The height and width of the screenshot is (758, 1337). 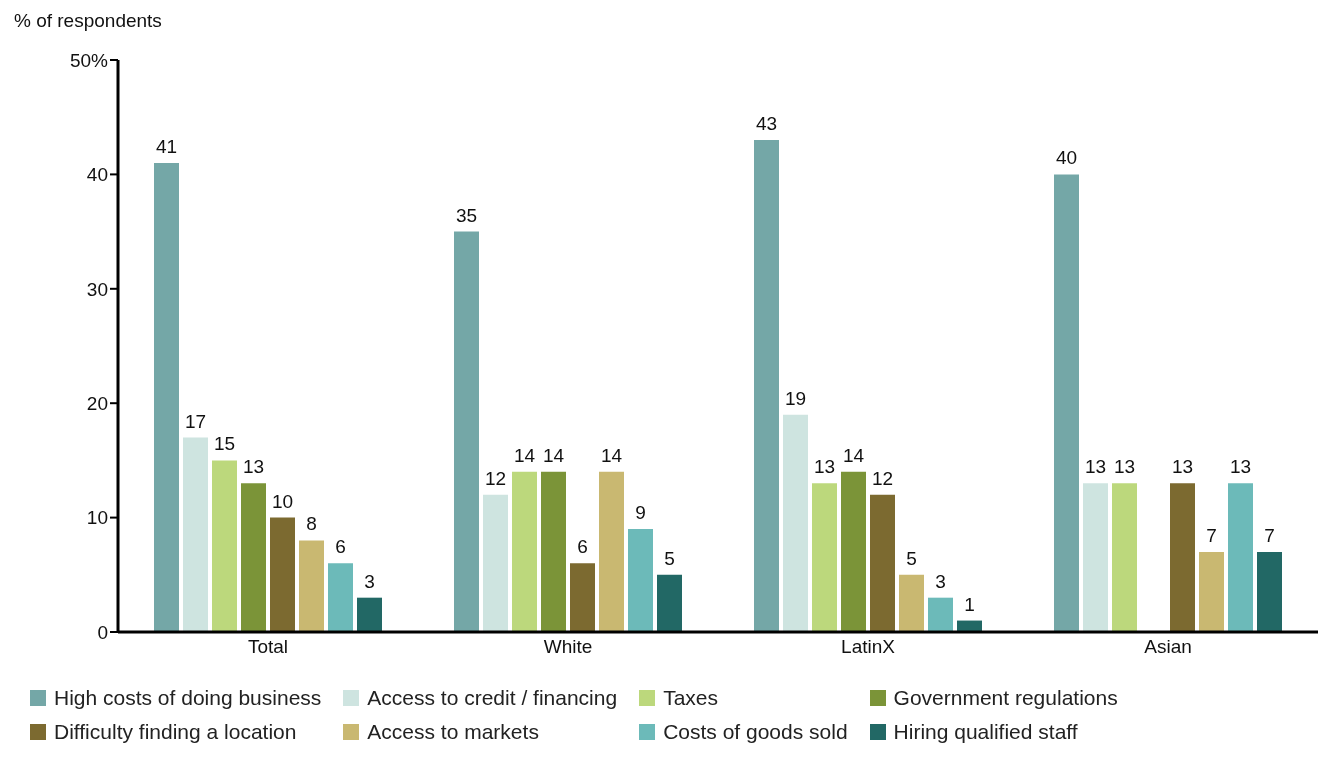 What do you see at coordinates (97, 175) in the screenshot?
I see `y-tick-label: 40` at bounding box center [97, 175].